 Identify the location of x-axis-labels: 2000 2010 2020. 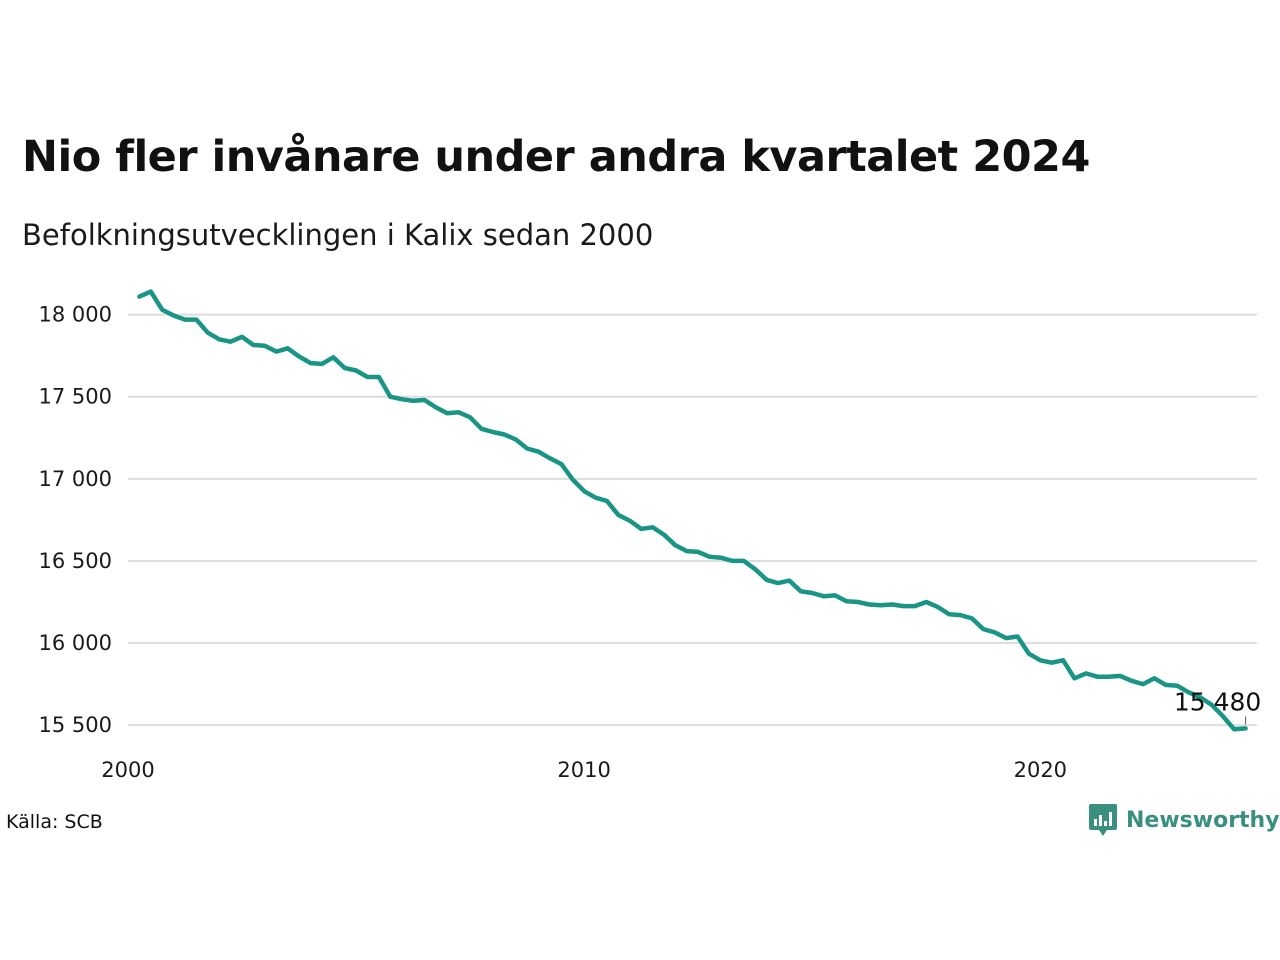
(584, 770).